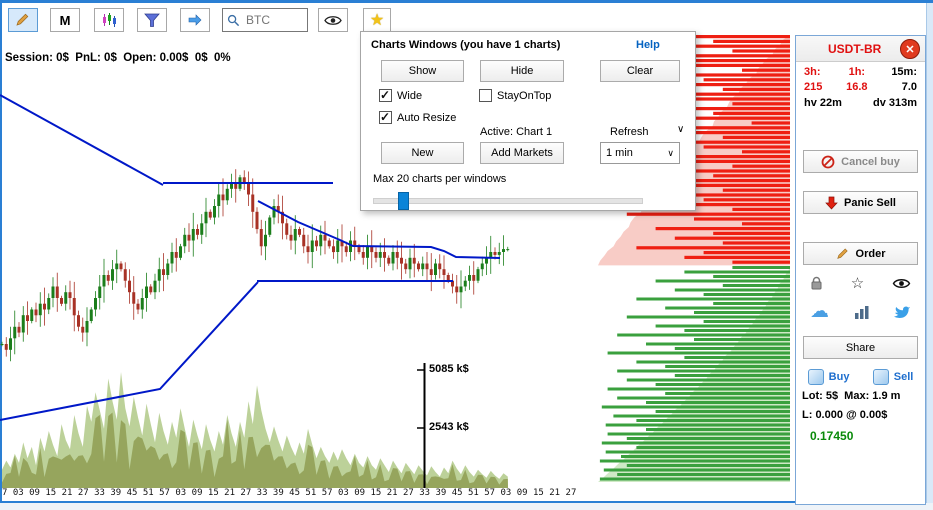 This screenshot has width=933, height=510. What do you see at coordinates (440, 179) in the screenshot?
I see `max-charts-note: Max 20 charts per windows` at bounding box center [440, 179].